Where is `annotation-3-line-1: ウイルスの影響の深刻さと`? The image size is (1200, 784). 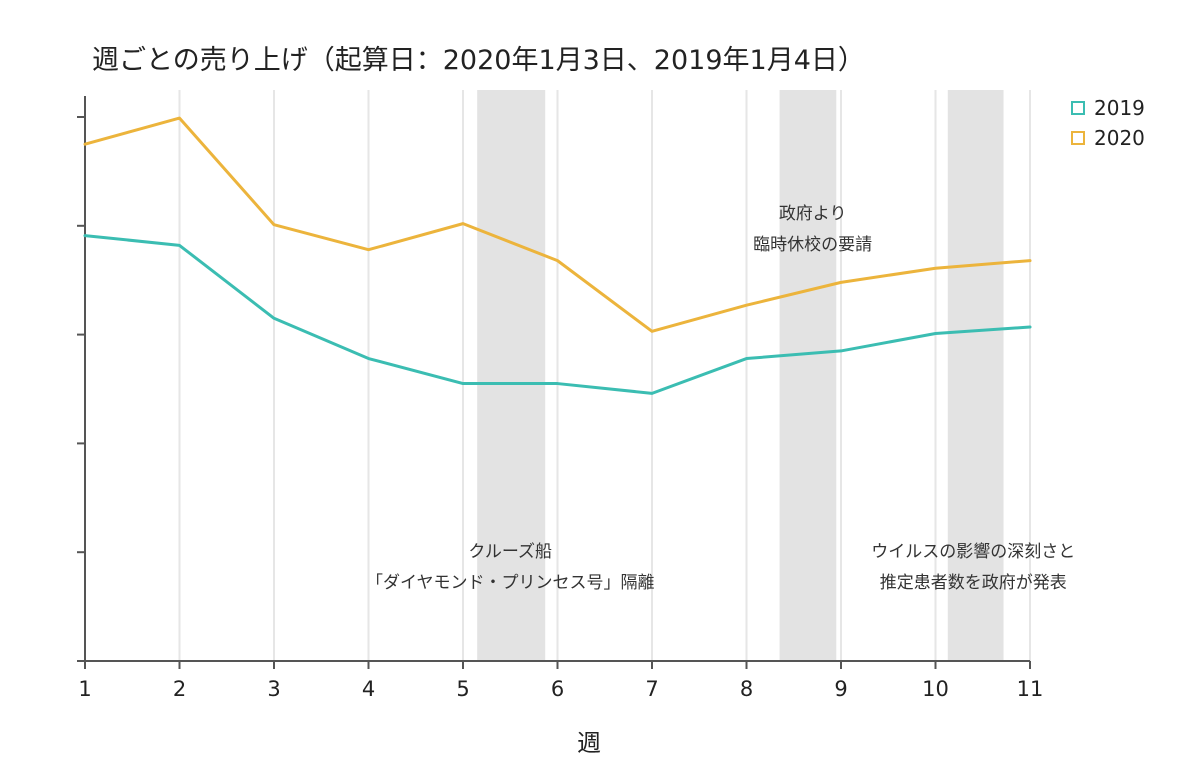
annotation-3-line-1: ウイルスの影響の深刻さと is located at coordinates (973, 552).